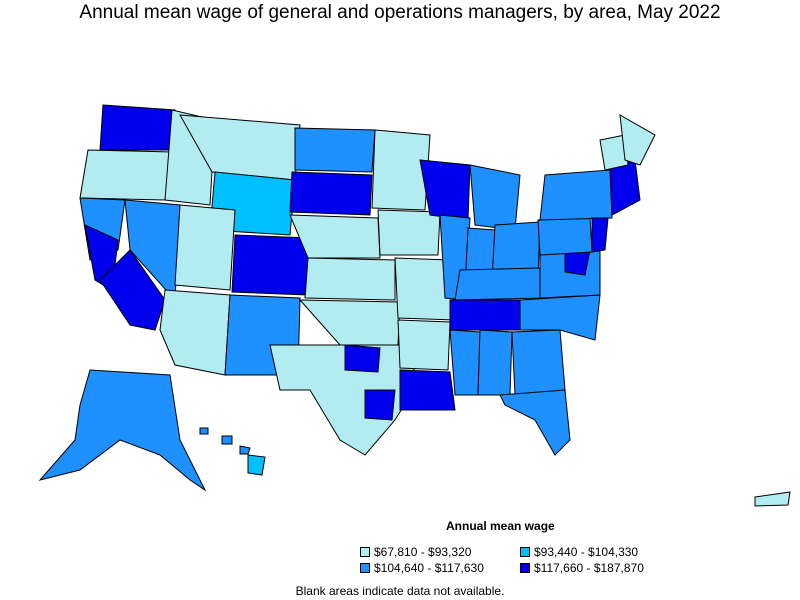 The image size is (800, 600). Describe the element at coordinates (205, 247) in the screenshot. I see `region-utah` at that location.